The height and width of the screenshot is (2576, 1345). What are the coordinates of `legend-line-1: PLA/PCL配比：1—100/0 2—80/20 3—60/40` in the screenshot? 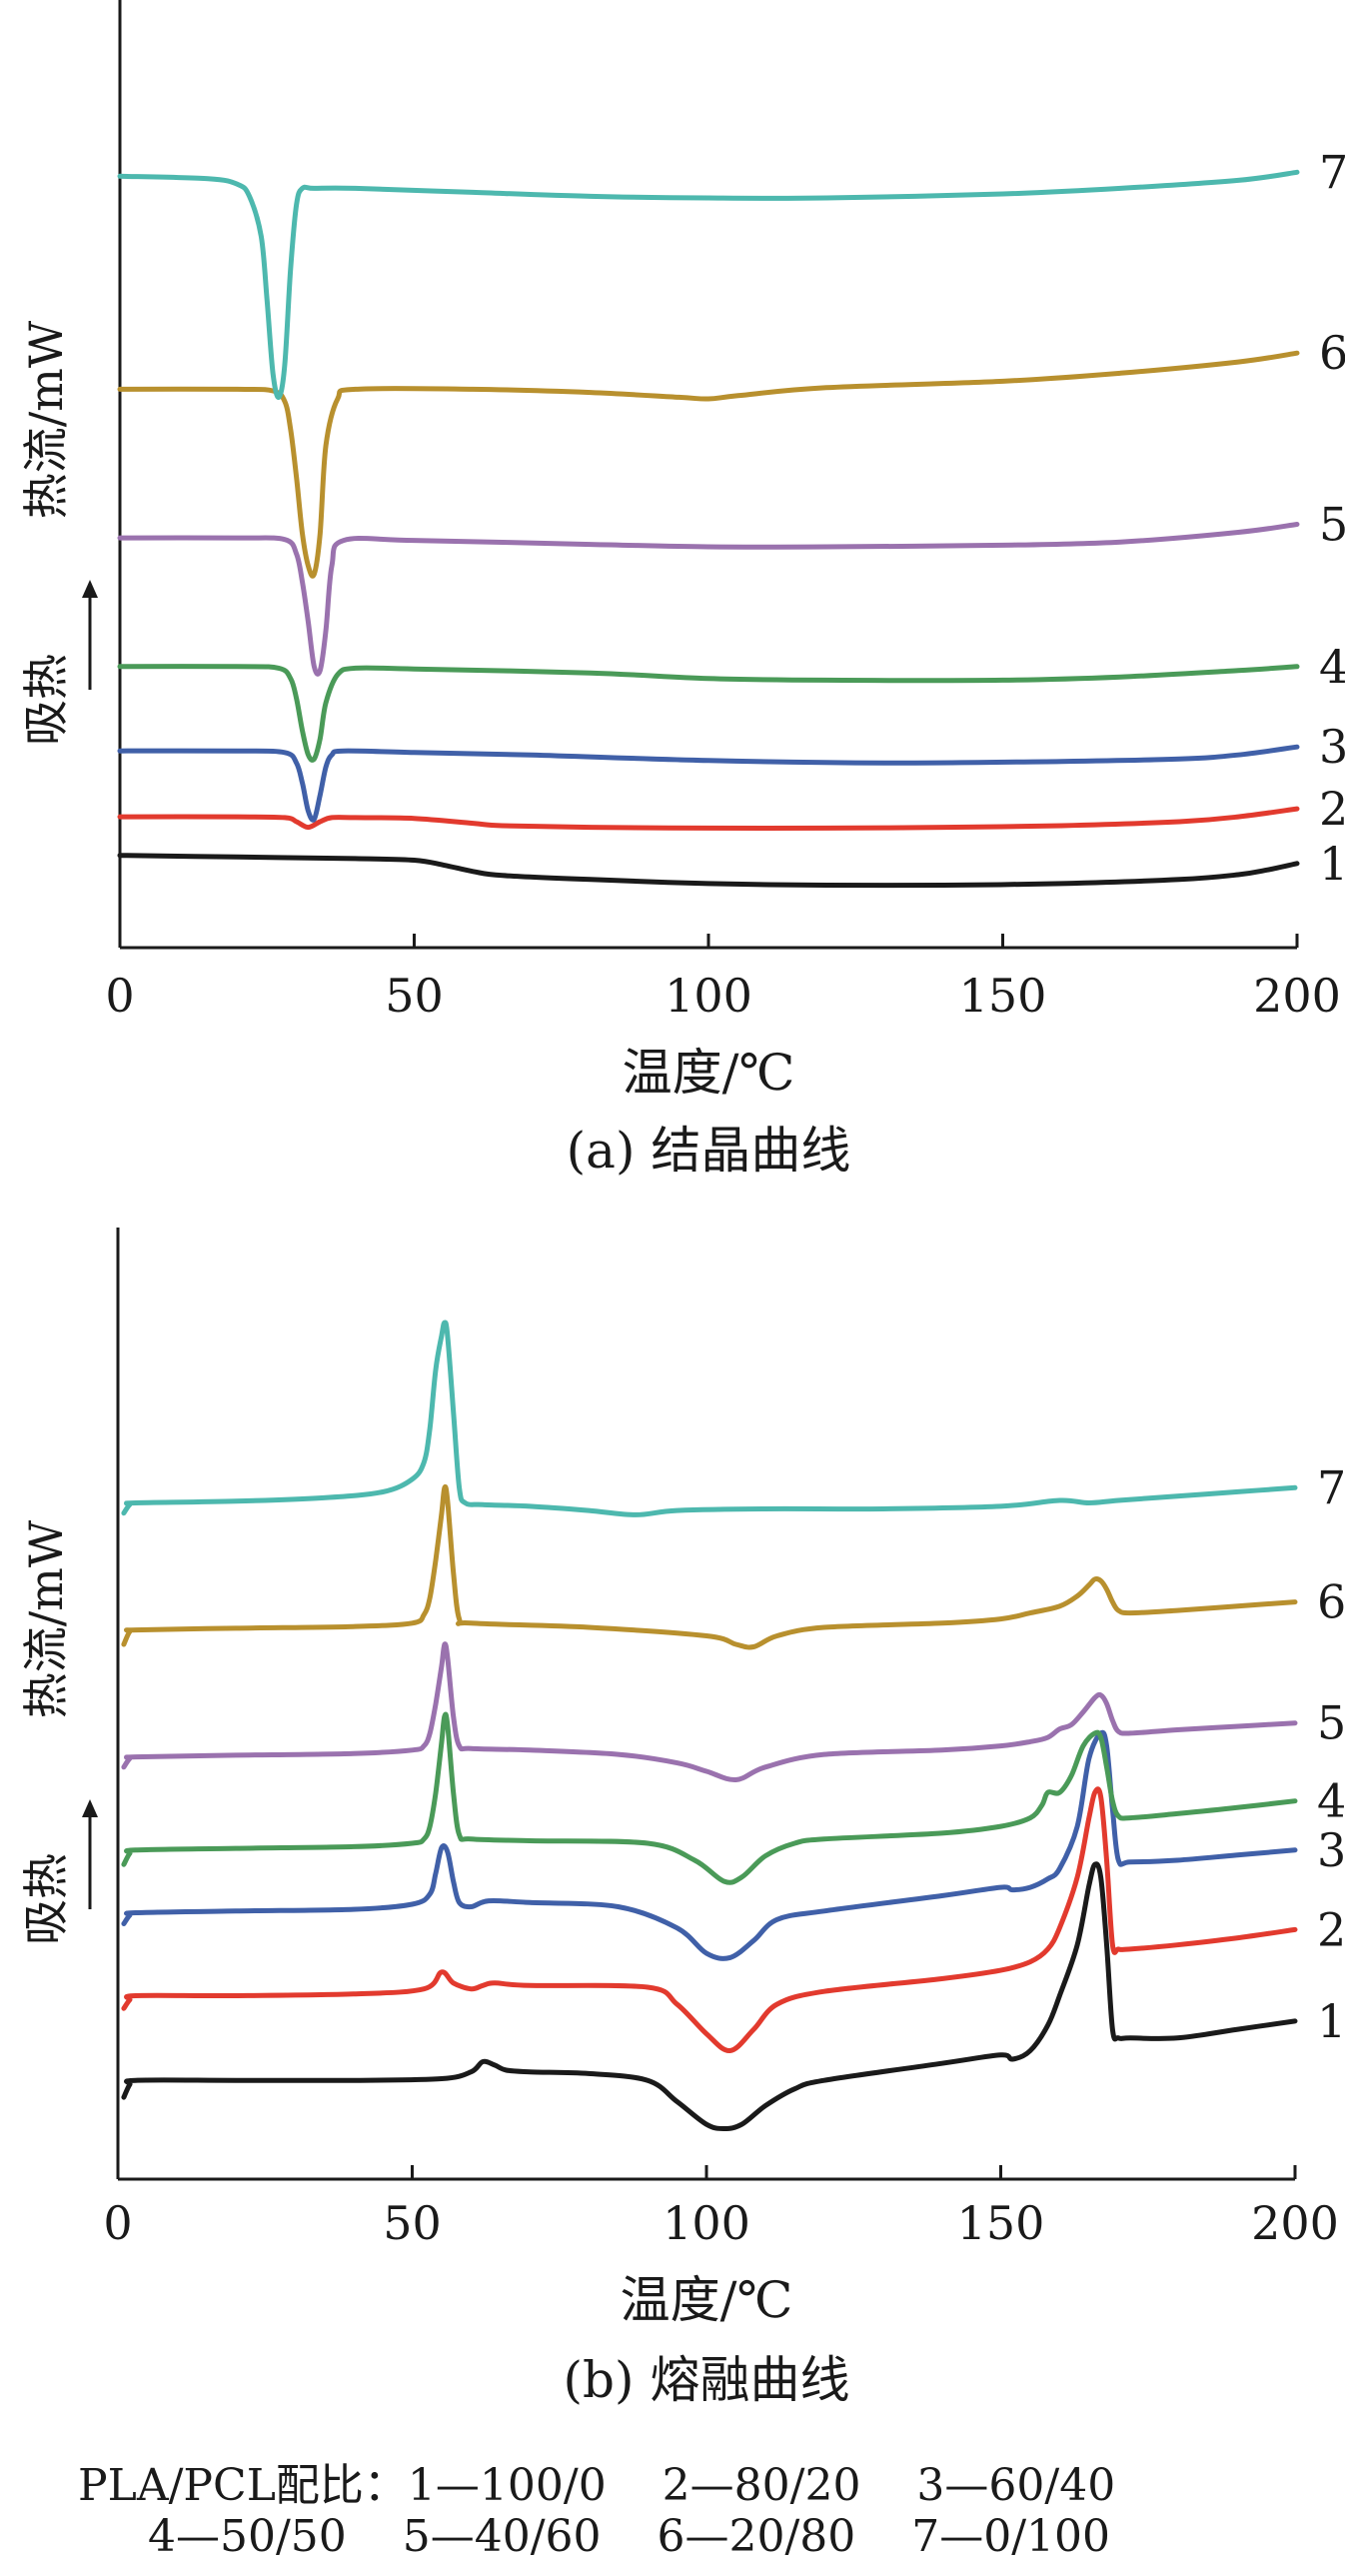 It's located at (597, 2486).